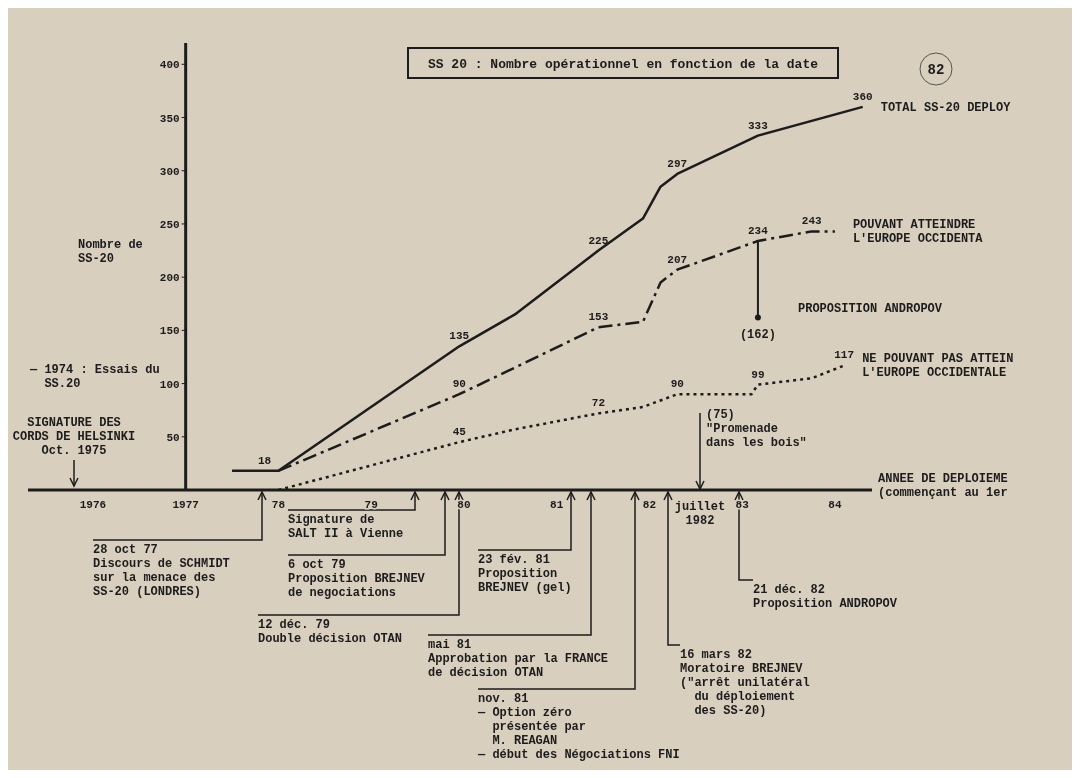  I want to click on series-label: POUVANT ATTEINDRE L'EUROPE OCCIDENTA, so click(918, 232).